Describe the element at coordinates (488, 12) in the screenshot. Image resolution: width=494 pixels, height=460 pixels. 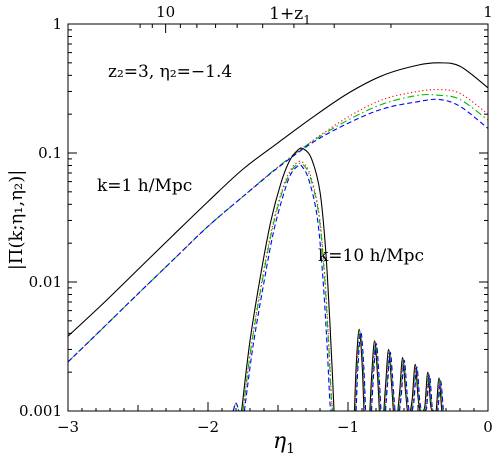
I see `top-tick-label: 1` at that location.